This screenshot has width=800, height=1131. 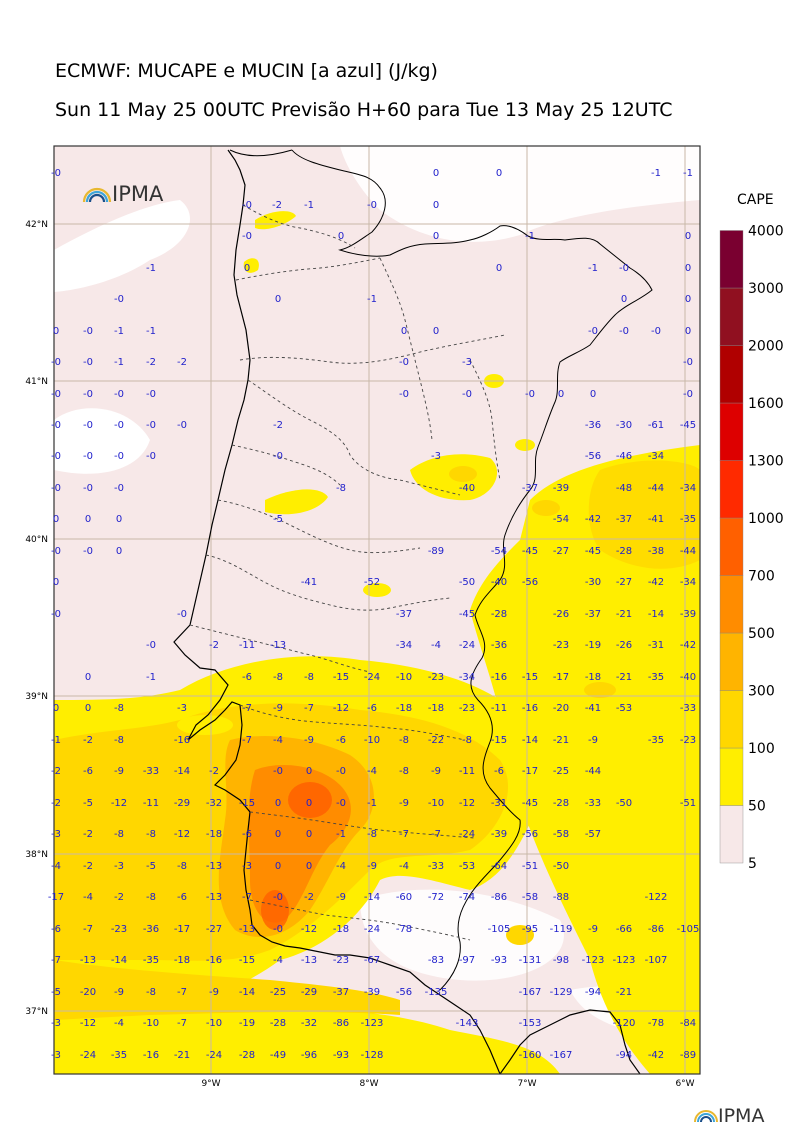 I want to click on cin-value: -83, so click(x=436, y=960).